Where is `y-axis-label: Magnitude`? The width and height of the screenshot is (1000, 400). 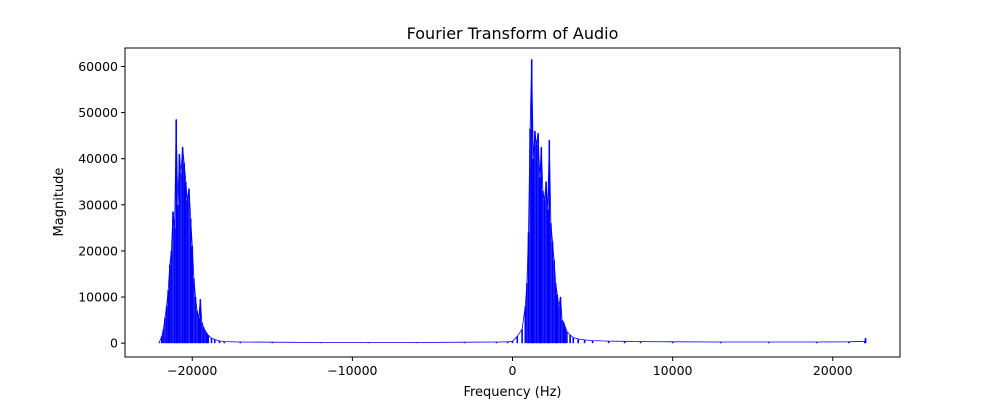 y-axis-label: Magnitude is located at coordinates (59, 202).